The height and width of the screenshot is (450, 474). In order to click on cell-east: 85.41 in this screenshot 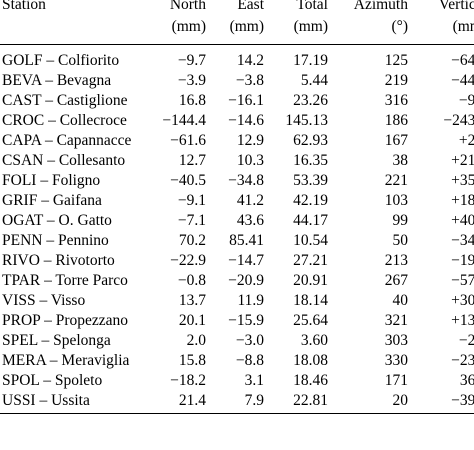, I will do `click(246, 240)`.